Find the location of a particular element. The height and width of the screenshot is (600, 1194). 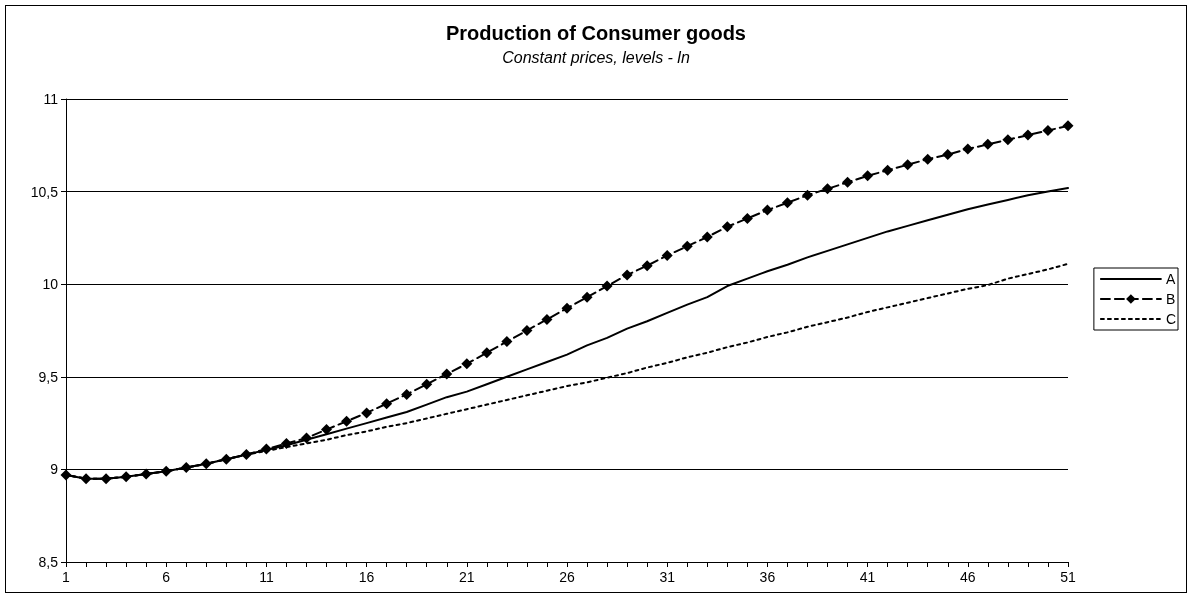

legend-label: B is located at coordinates (1170, 299).